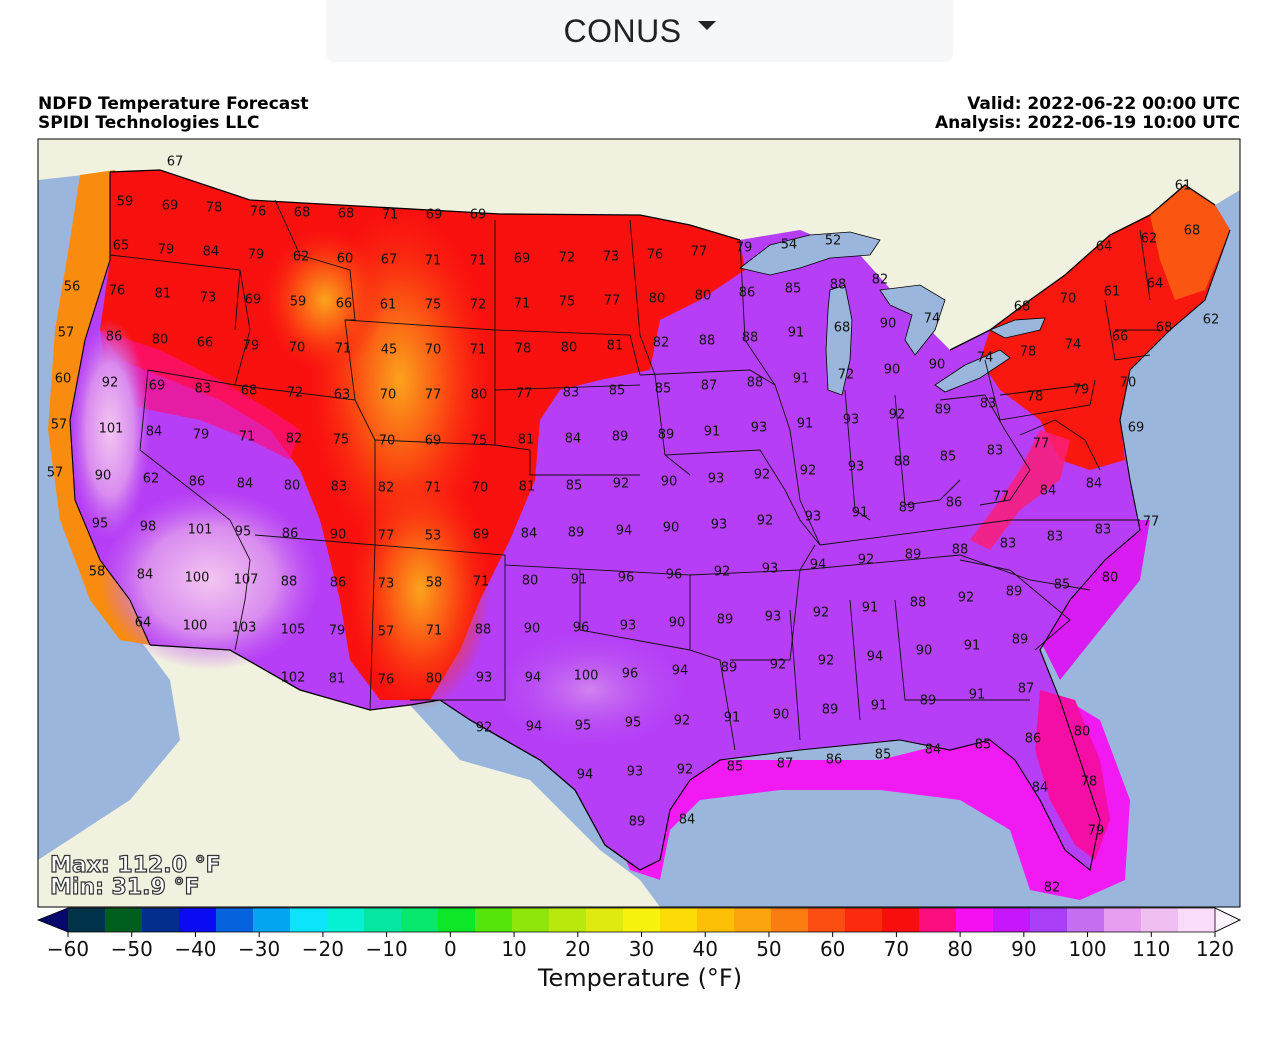 The height and width of the screenshot is (1046, 1280). I want to click on temperature-label: 87, so click(709, 386).